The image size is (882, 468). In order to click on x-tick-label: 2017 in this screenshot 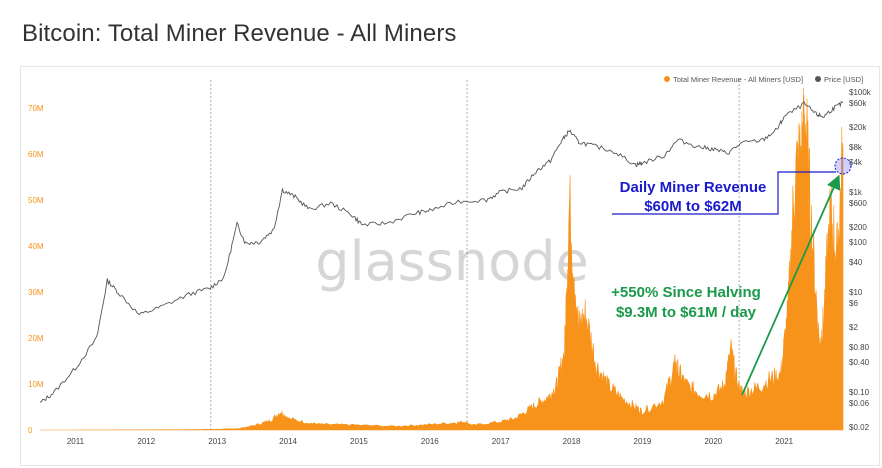, I will do `click(501, 441)`.